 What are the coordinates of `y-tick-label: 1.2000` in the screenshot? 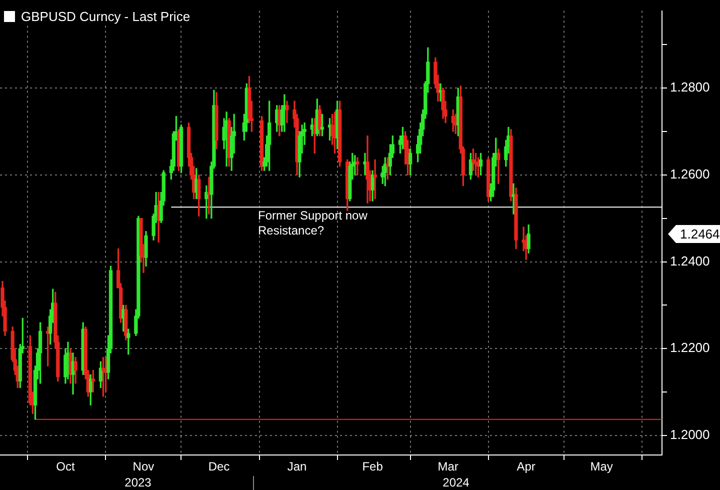 It's located at (690, 434).